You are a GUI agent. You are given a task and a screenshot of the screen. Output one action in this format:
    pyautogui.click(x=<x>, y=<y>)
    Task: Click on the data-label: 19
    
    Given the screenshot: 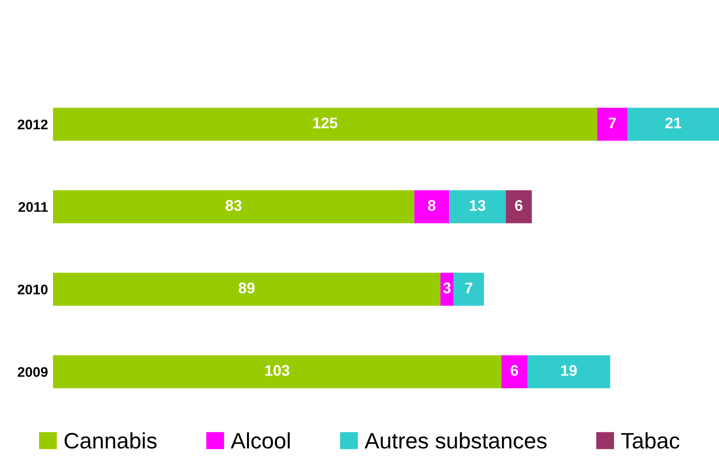 What is the action you would take?
    pyautogui.click(x=569, y=370)
    